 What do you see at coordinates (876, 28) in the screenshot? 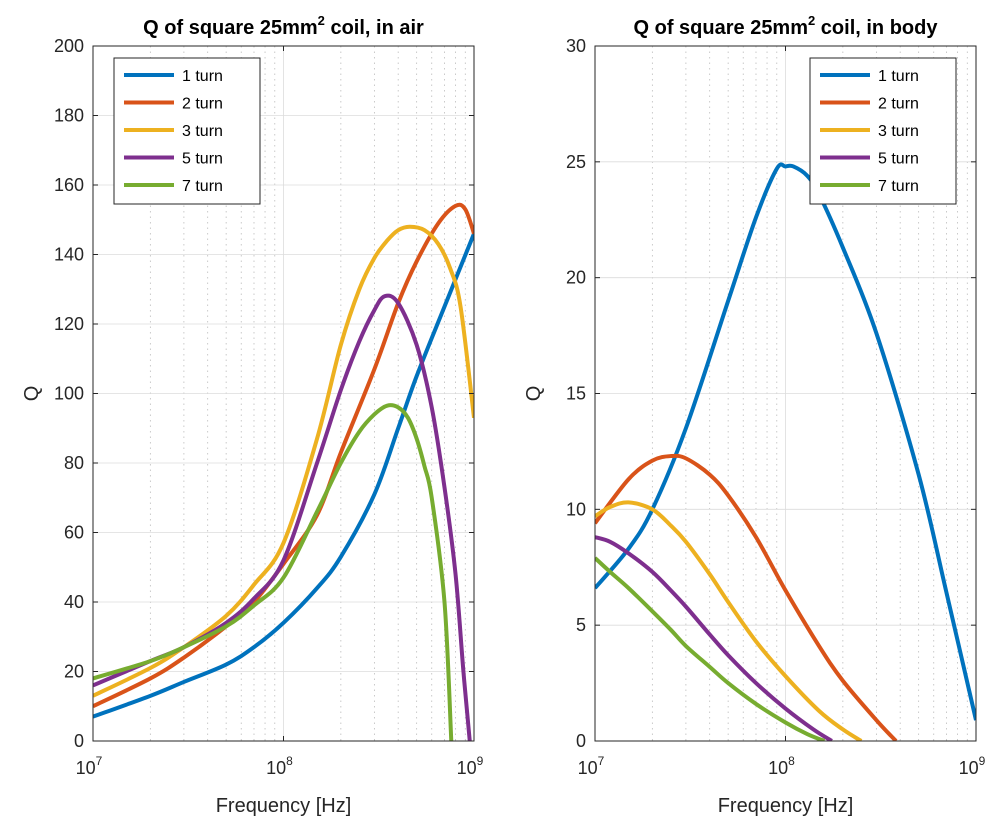
I see `chart-title-rest: coil, in body` at bounding box center [876, 28].